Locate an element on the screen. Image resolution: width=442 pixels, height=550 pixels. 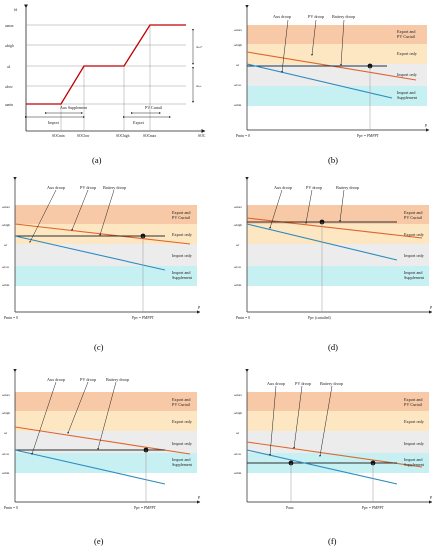
panel-d-x0: Pmin = 0 is located at coordinates (243, 318).